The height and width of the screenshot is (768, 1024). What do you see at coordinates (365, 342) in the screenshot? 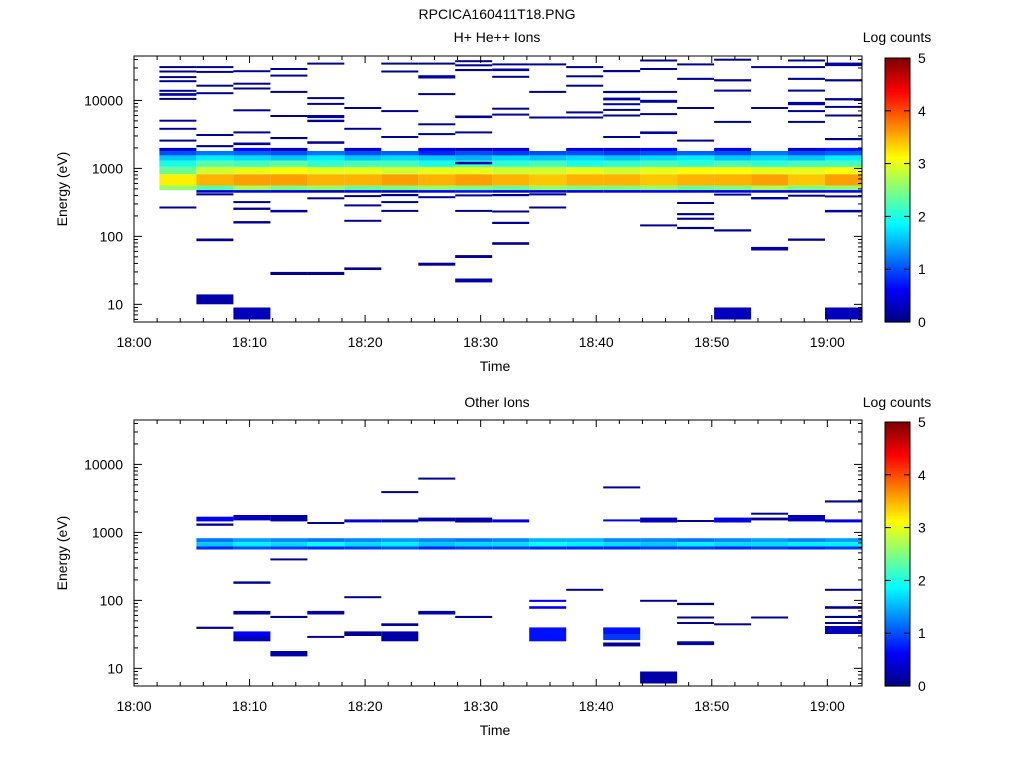
I see `x-tick-label: 18:20` at bounding box center [365, 342].